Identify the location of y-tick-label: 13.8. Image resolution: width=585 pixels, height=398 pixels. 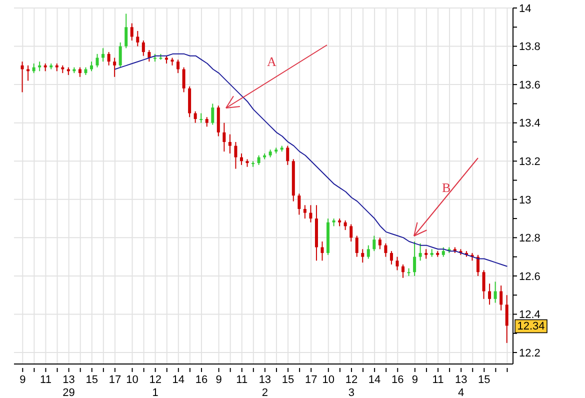
(529, 47).